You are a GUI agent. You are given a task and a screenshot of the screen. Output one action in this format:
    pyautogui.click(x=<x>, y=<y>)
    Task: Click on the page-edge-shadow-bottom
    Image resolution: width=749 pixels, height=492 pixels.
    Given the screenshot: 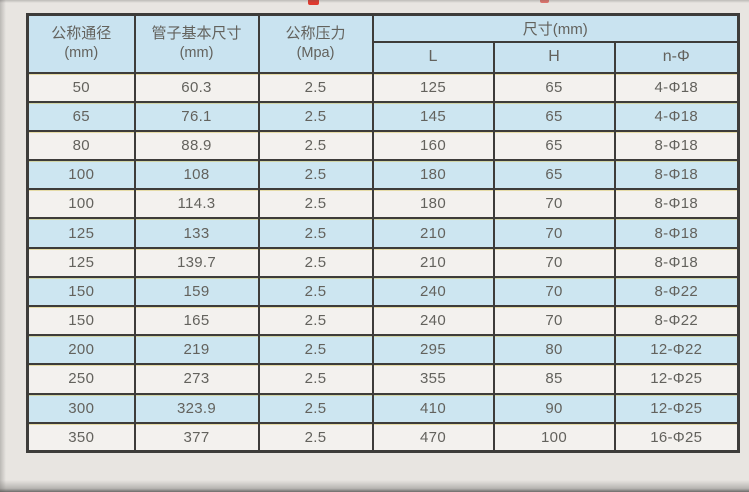 What is the action you would take?
    pyautogui.click(x=374, y=486)
    